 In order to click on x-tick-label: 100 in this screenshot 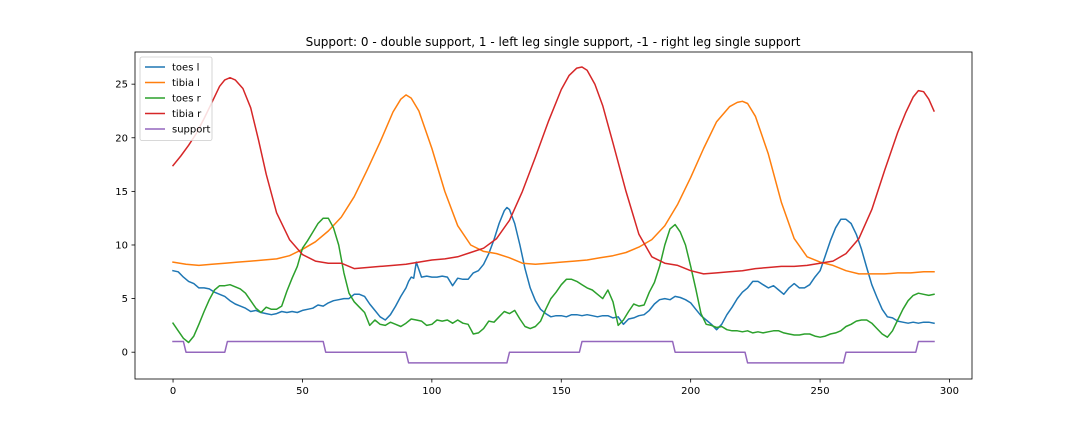, I will do `click(431, 391)`.